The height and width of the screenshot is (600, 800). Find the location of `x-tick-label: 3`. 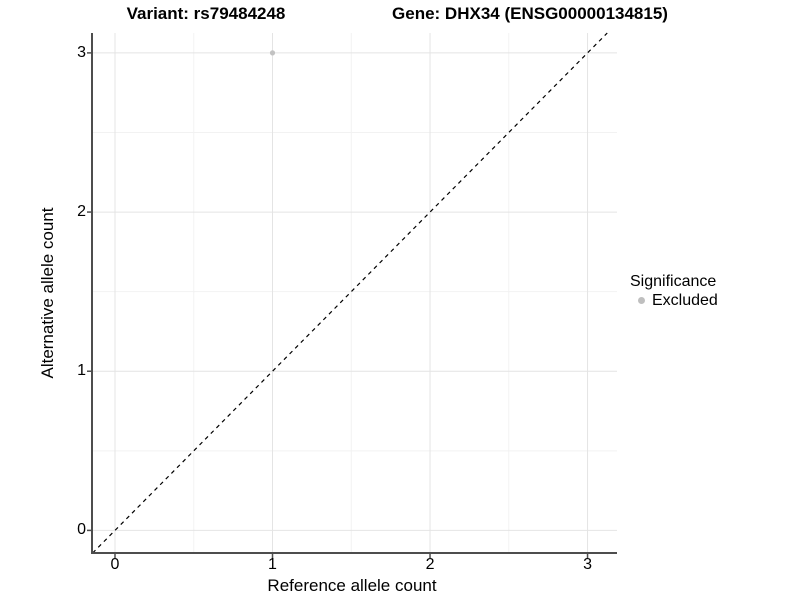

x-tick-label: 3 is located at coordinates (587, 564).